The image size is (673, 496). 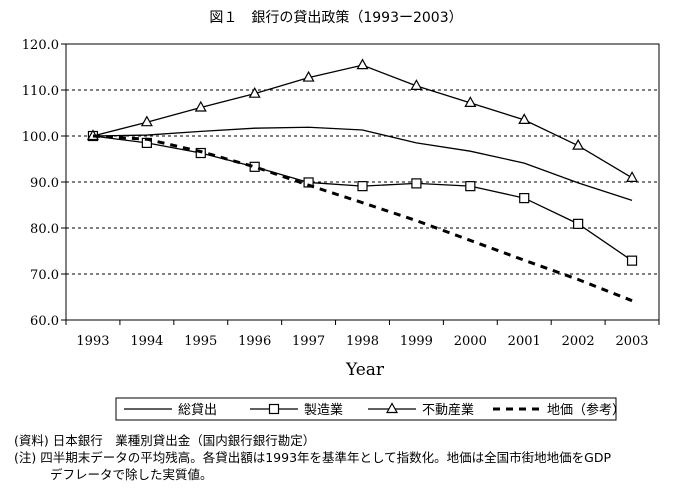 I want to click on y-axis: 60.0 70.0 80.0 90.0 100.0 110.0 120.0, so click(x=44, y=183).